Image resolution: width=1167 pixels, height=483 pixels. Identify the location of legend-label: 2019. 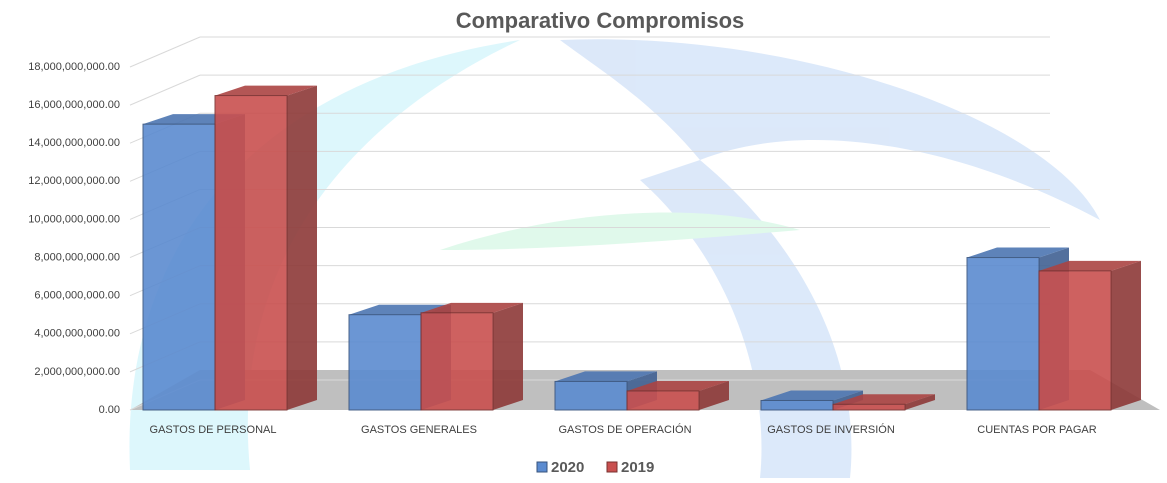
(637, 467).